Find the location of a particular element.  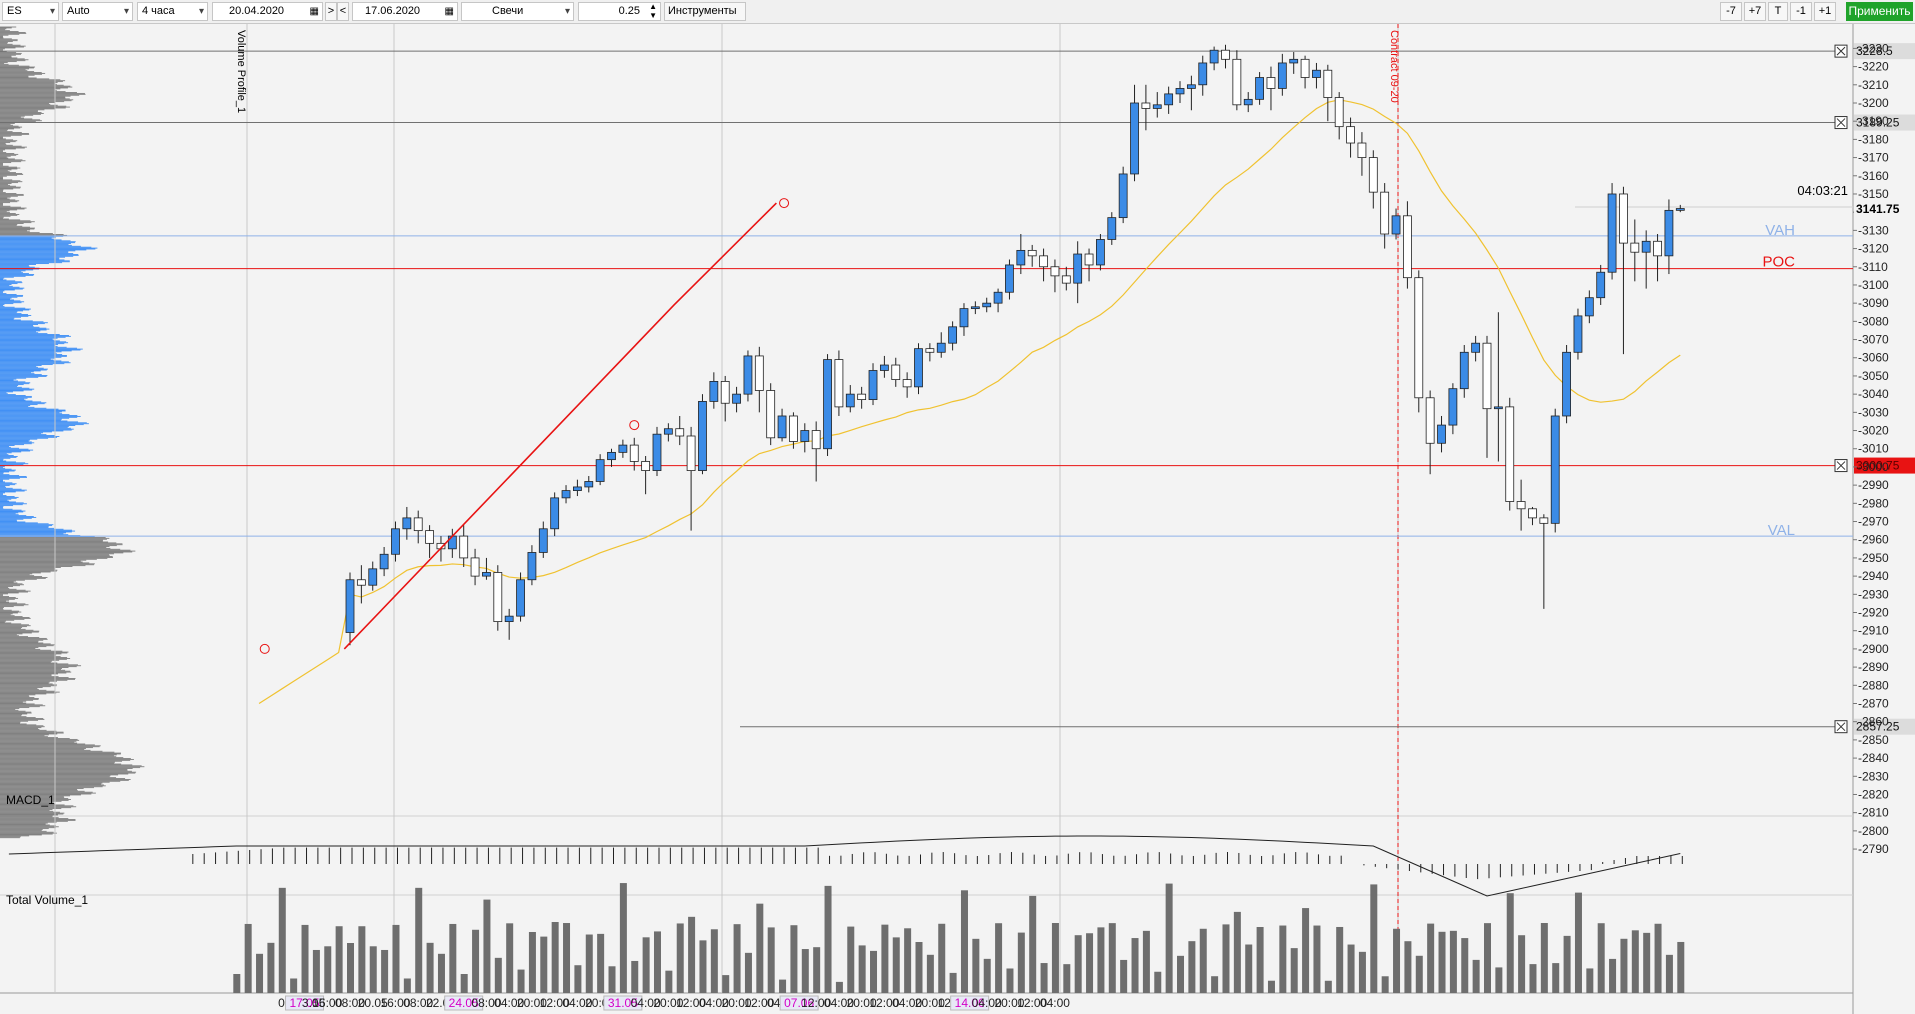

chart-type-select: Свечи is located at coordinates (517, 11).